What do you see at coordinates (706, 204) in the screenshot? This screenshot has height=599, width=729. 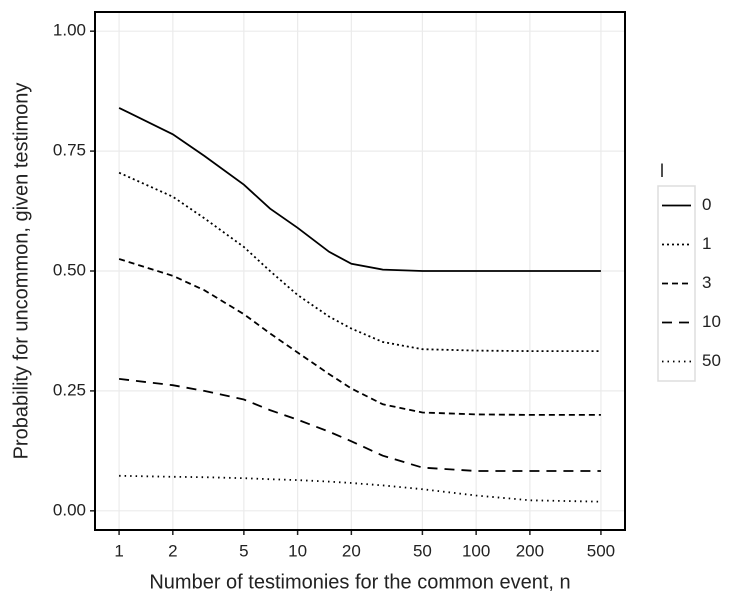 I see `legend-label: 0` at bounding box center [706, 204].